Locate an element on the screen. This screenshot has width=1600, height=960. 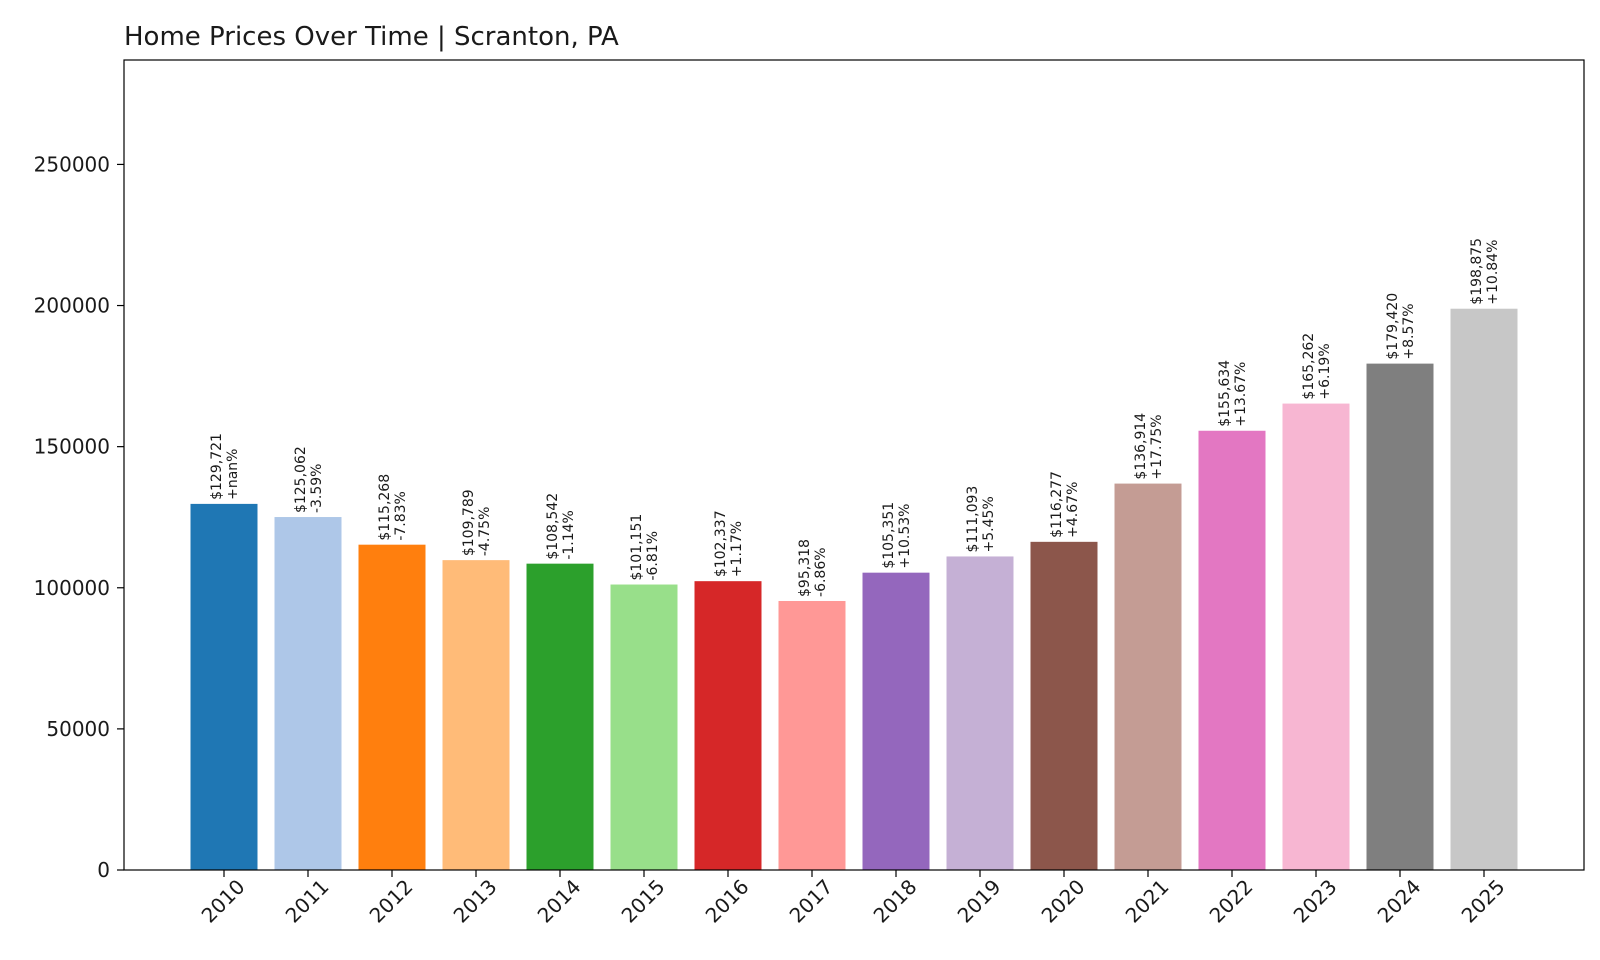
bar-change-label: -1.14% is located at coordinates (569, 535).